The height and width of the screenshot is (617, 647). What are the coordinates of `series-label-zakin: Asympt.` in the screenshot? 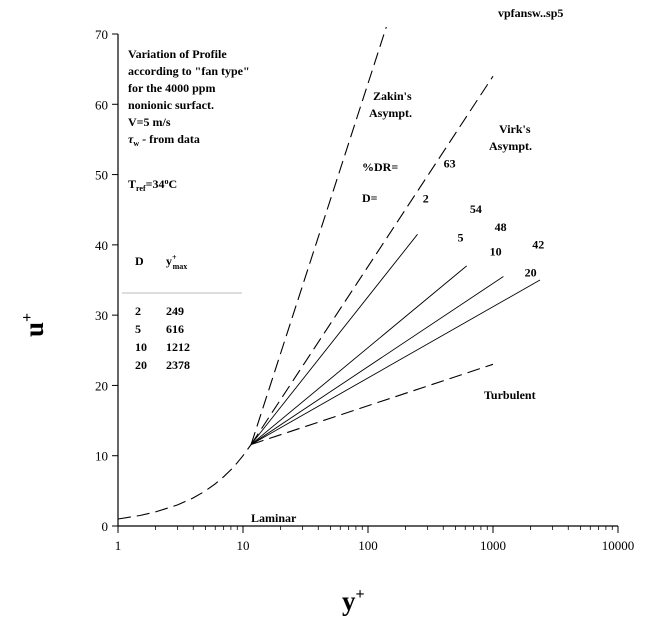 It's located at (390, 113).